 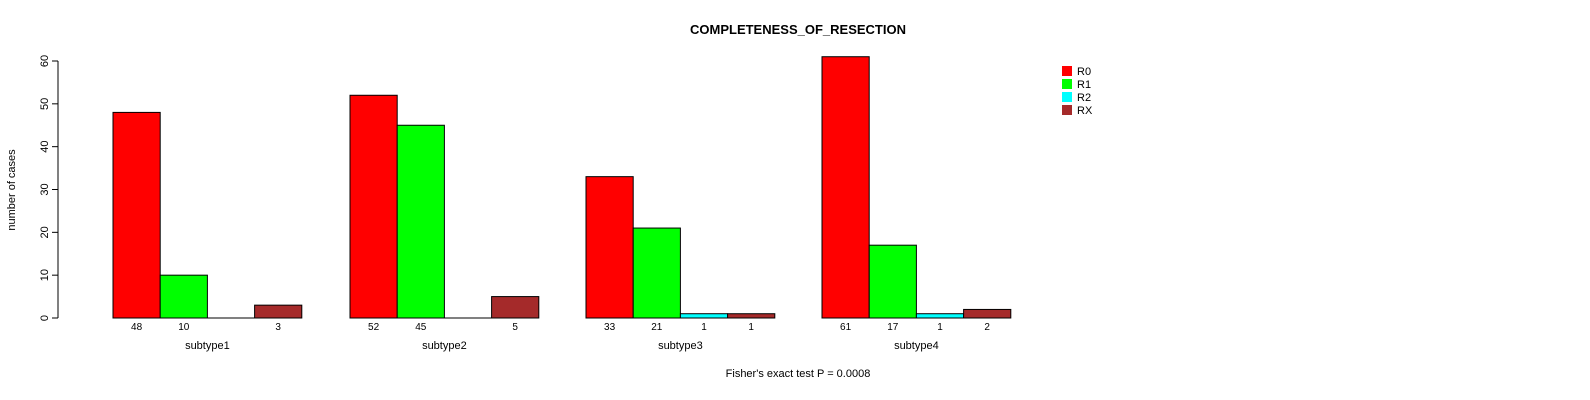 What do you see at coordinates (136, 215) in the screenshot?
I see `bar-subtype1-R0` at bounding box center [136, 215].